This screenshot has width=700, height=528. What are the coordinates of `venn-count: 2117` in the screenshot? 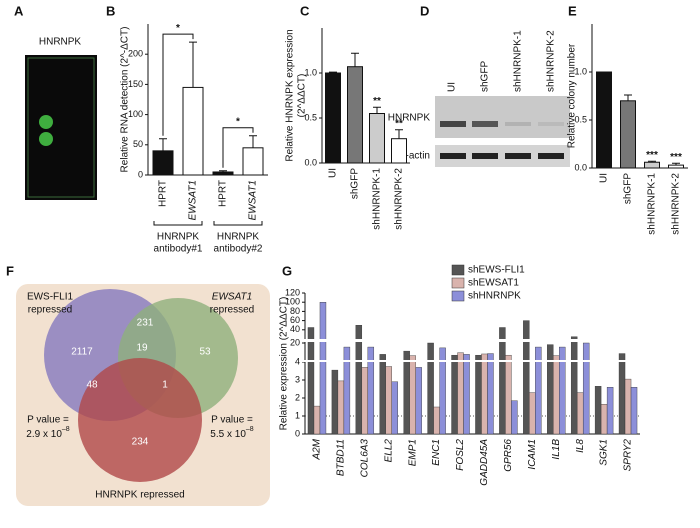 It's located at (82, 352).